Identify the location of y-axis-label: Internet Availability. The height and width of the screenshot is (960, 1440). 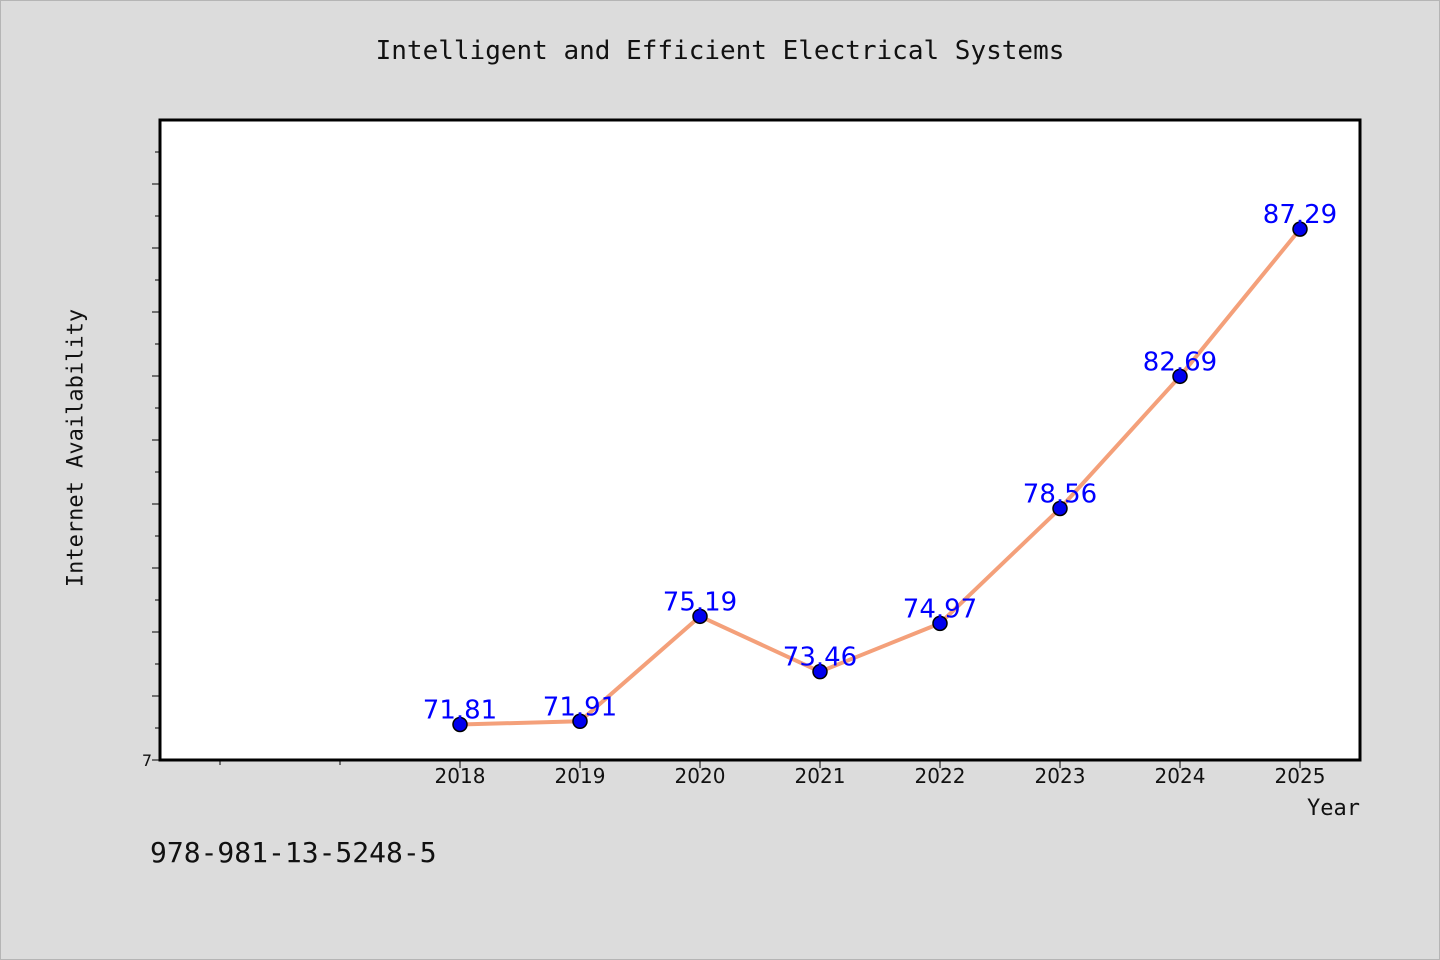
(76, 448).